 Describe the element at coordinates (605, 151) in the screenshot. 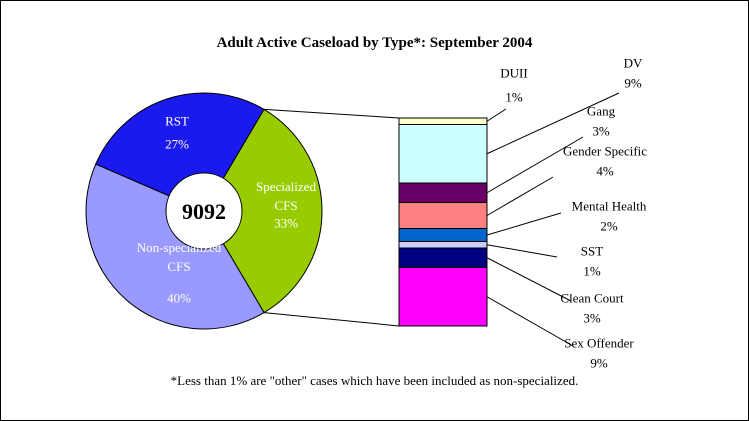

I see `bar-label: Gender Specific` at that location.